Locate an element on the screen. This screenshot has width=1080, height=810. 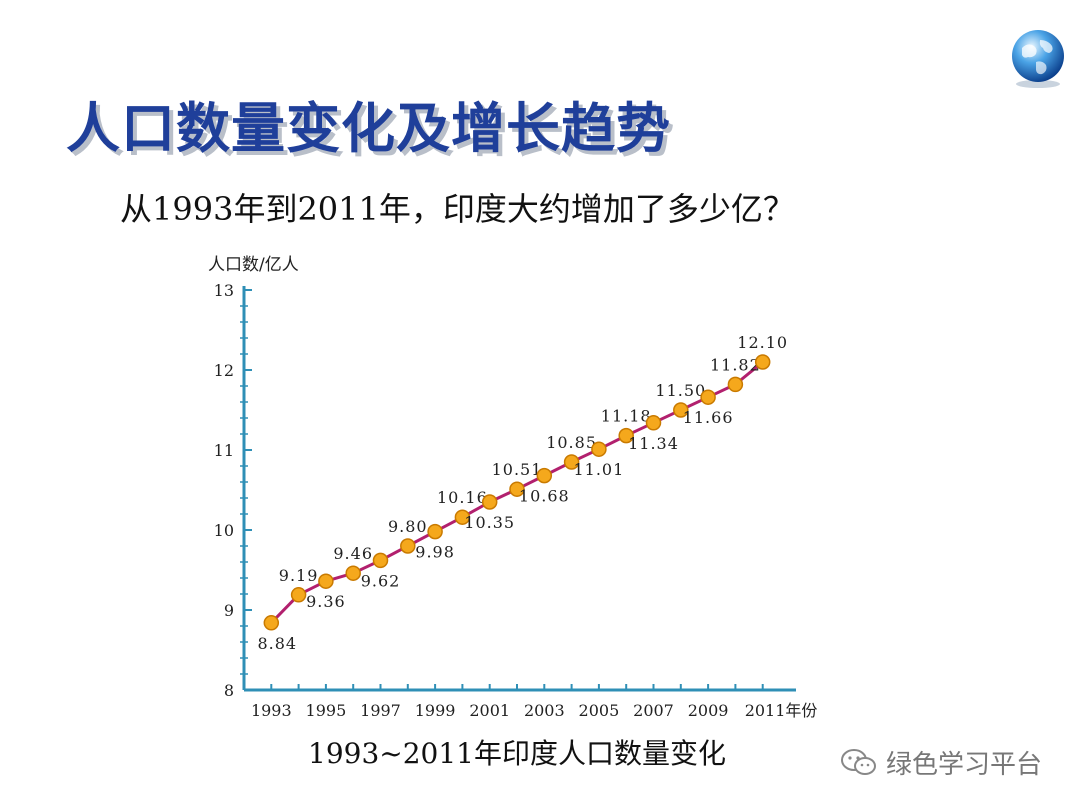
x-tick-label: 2011年份 is located at coordinates (781, 710).